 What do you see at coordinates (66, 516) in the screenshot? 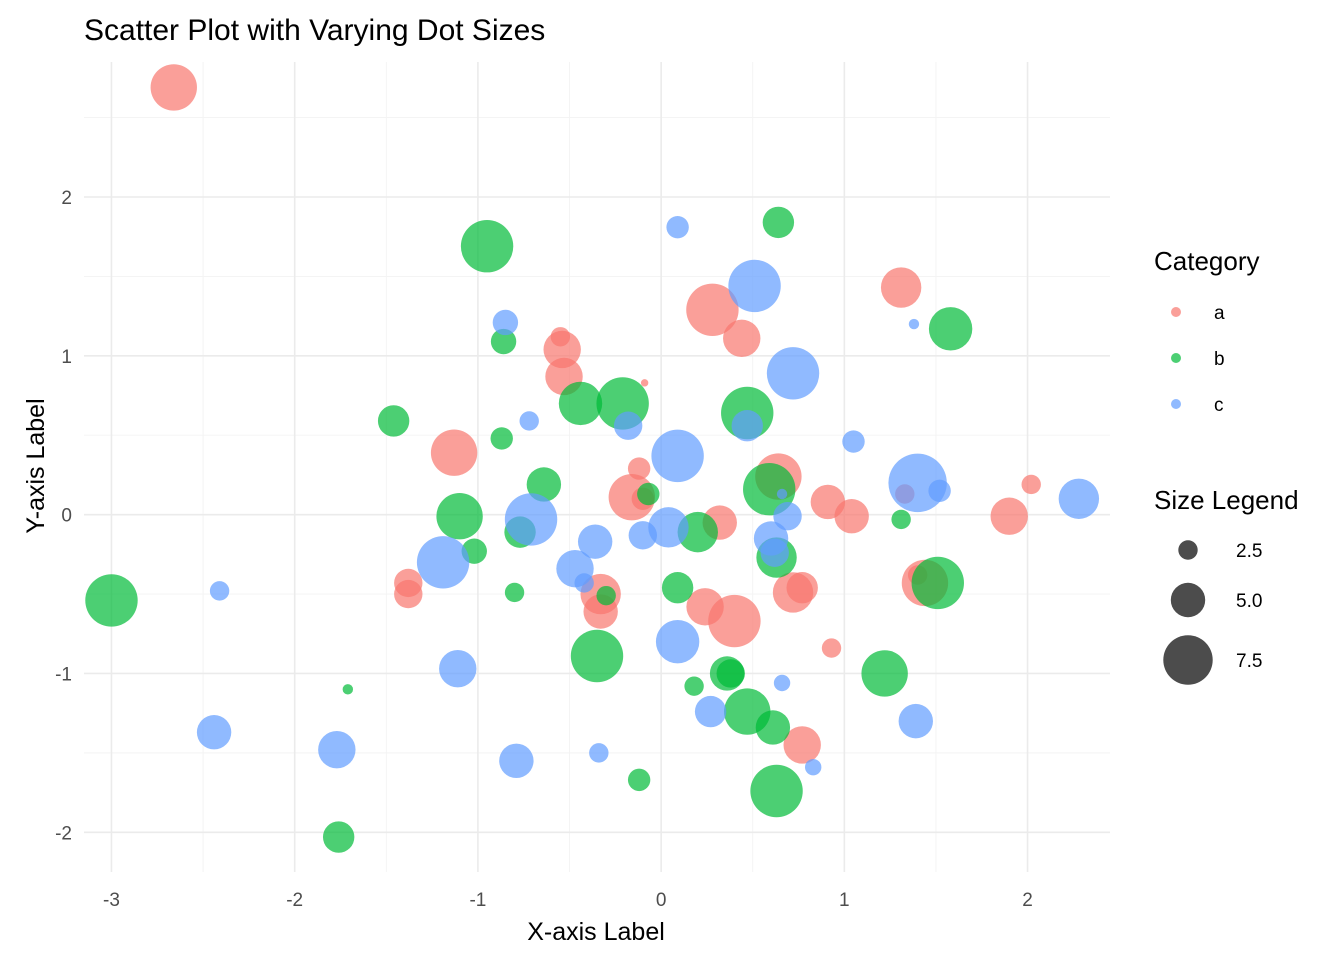
I see `y-tick-label: 0` at bounding box center [66, 516].